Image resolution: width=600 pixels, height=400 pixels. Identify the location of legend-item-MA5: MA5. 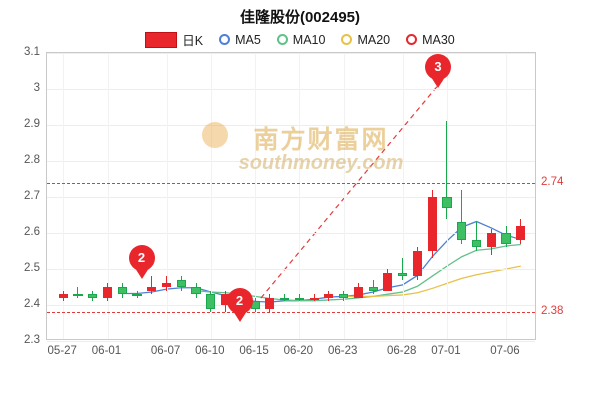
(240, 40).